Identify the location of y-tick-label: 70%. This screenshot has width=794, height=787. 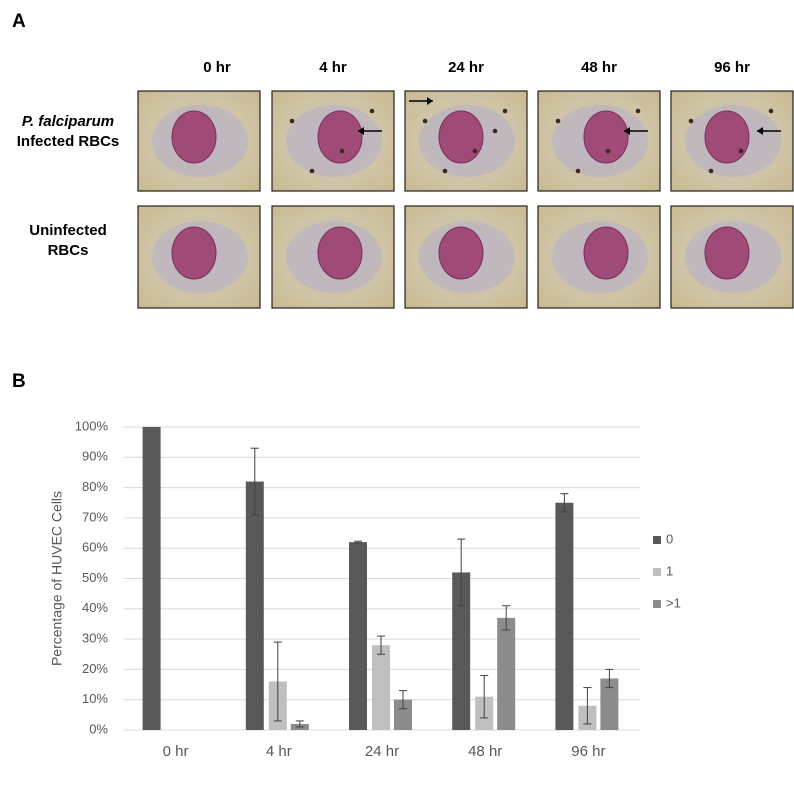
(95, 516).